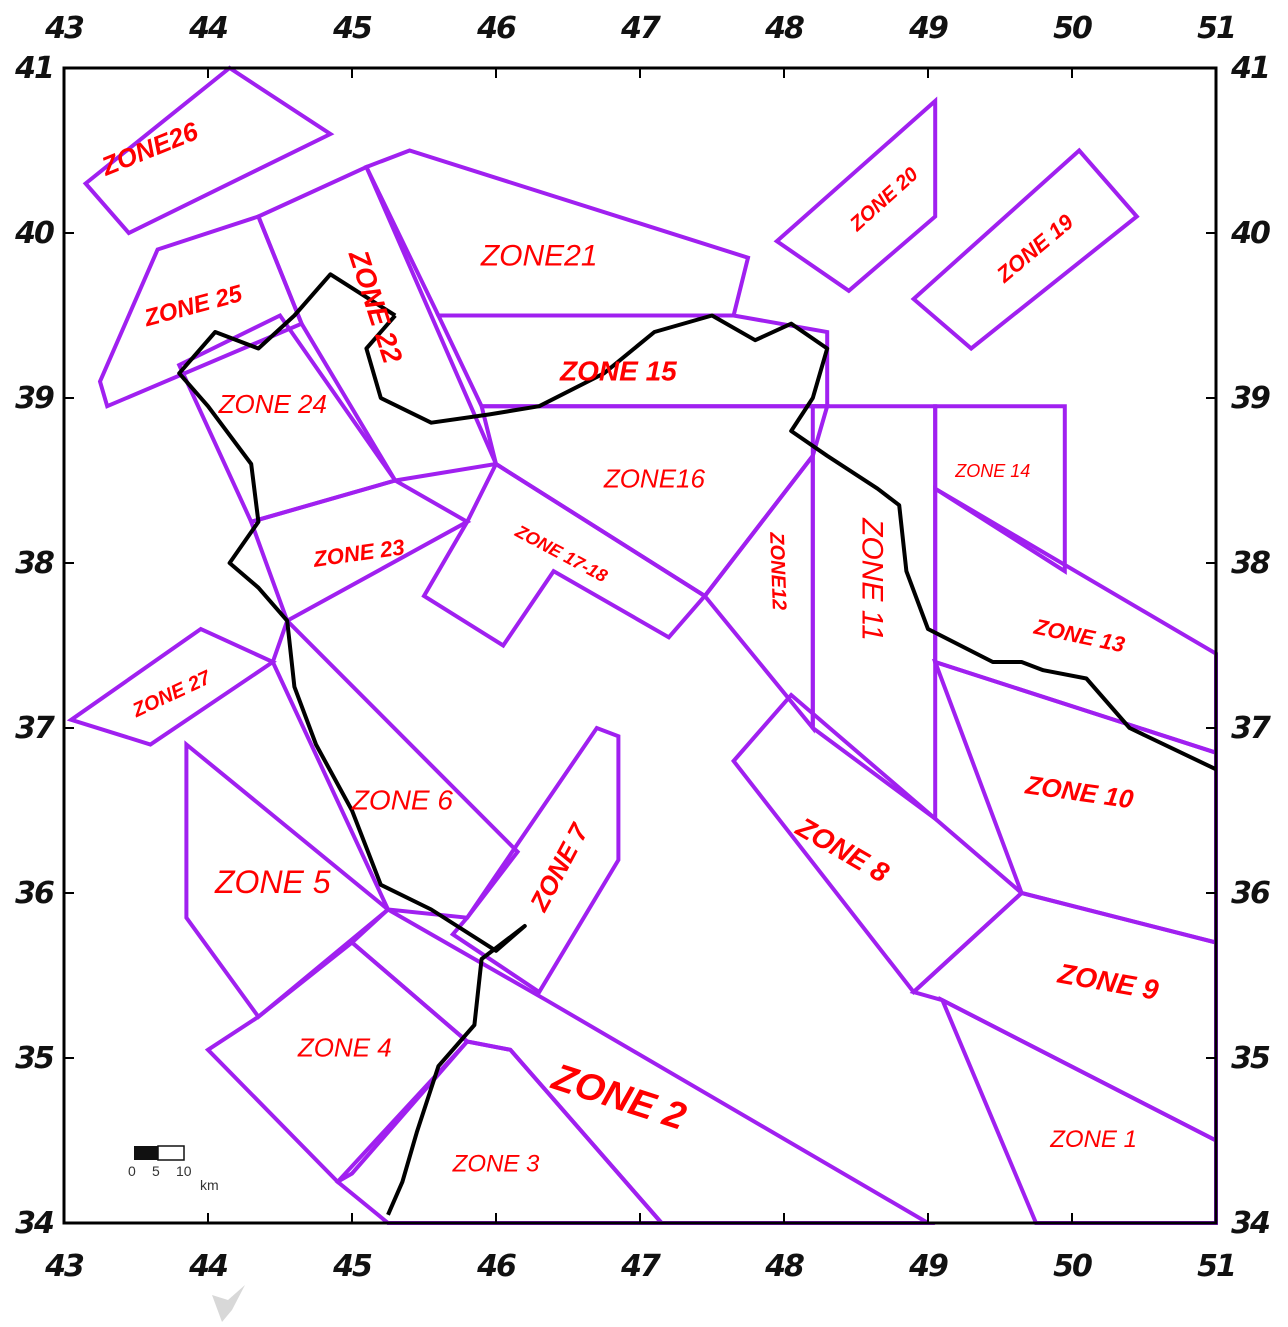 The width and height of the screenshot is (1288, 1327). What do you see at coordinates (208, 28) in the screenshot?
I see `lon-tick-label-top: 44` at bounding box center [208, 28].